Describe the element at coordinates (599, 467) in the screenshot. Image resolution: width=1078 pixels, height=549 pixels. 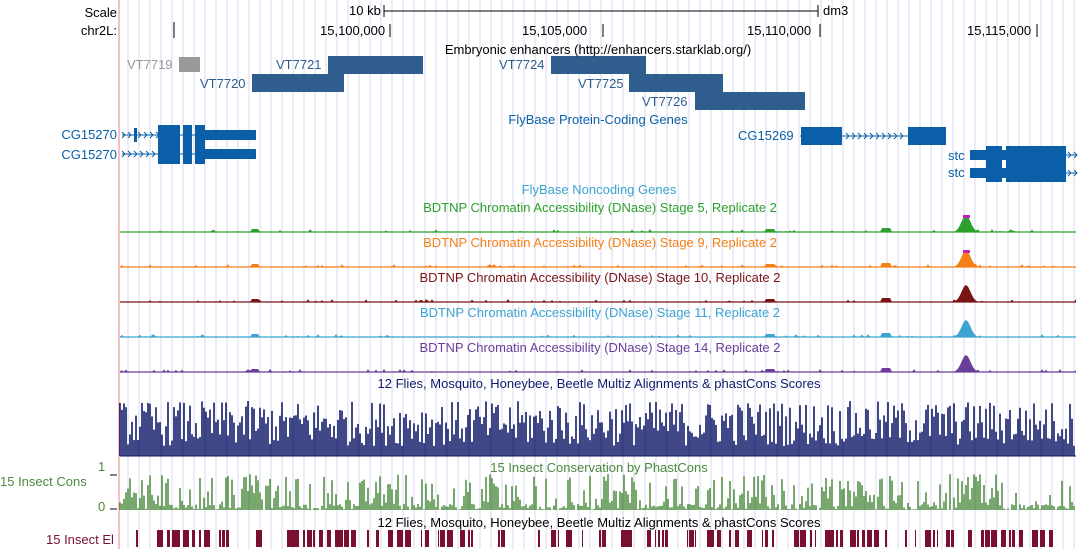
I see `cons-track-title: 15 Insect Conservation by PhastCons` at that location.